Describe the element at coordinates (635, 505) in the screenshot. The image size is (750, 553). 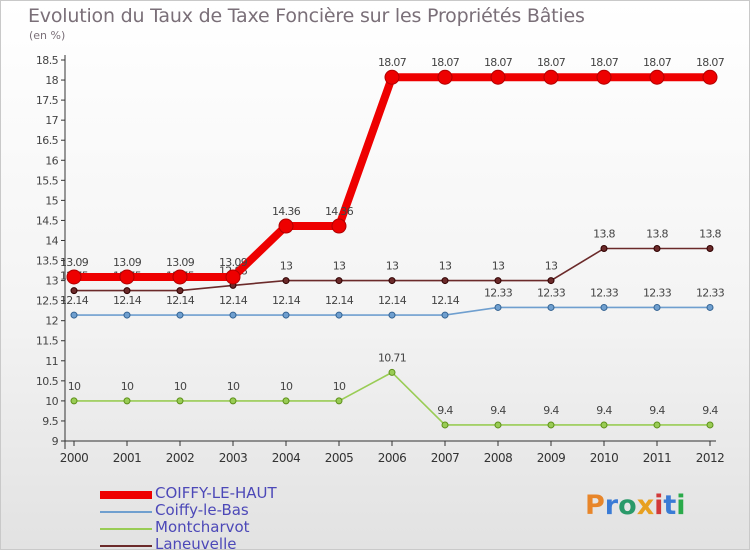
I see `proxiti-logo: Proxiti` at that location.